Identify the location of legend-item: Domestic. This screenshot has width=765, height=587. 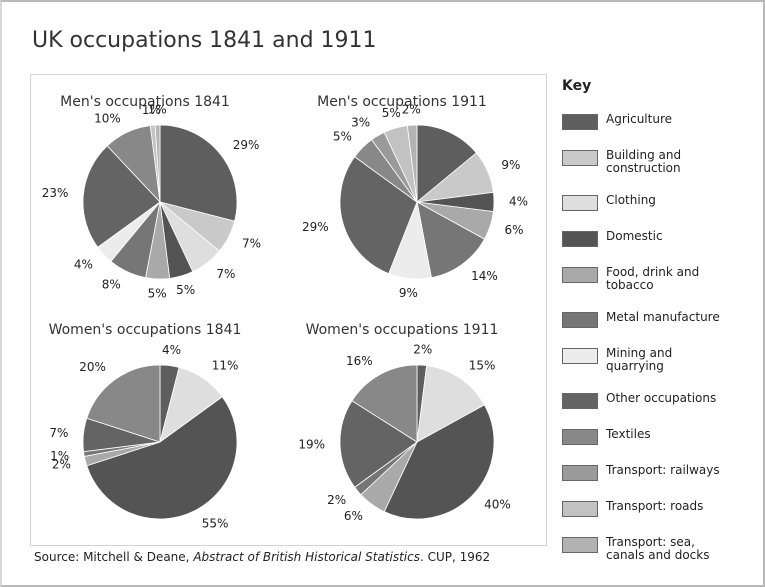
(657, 238).